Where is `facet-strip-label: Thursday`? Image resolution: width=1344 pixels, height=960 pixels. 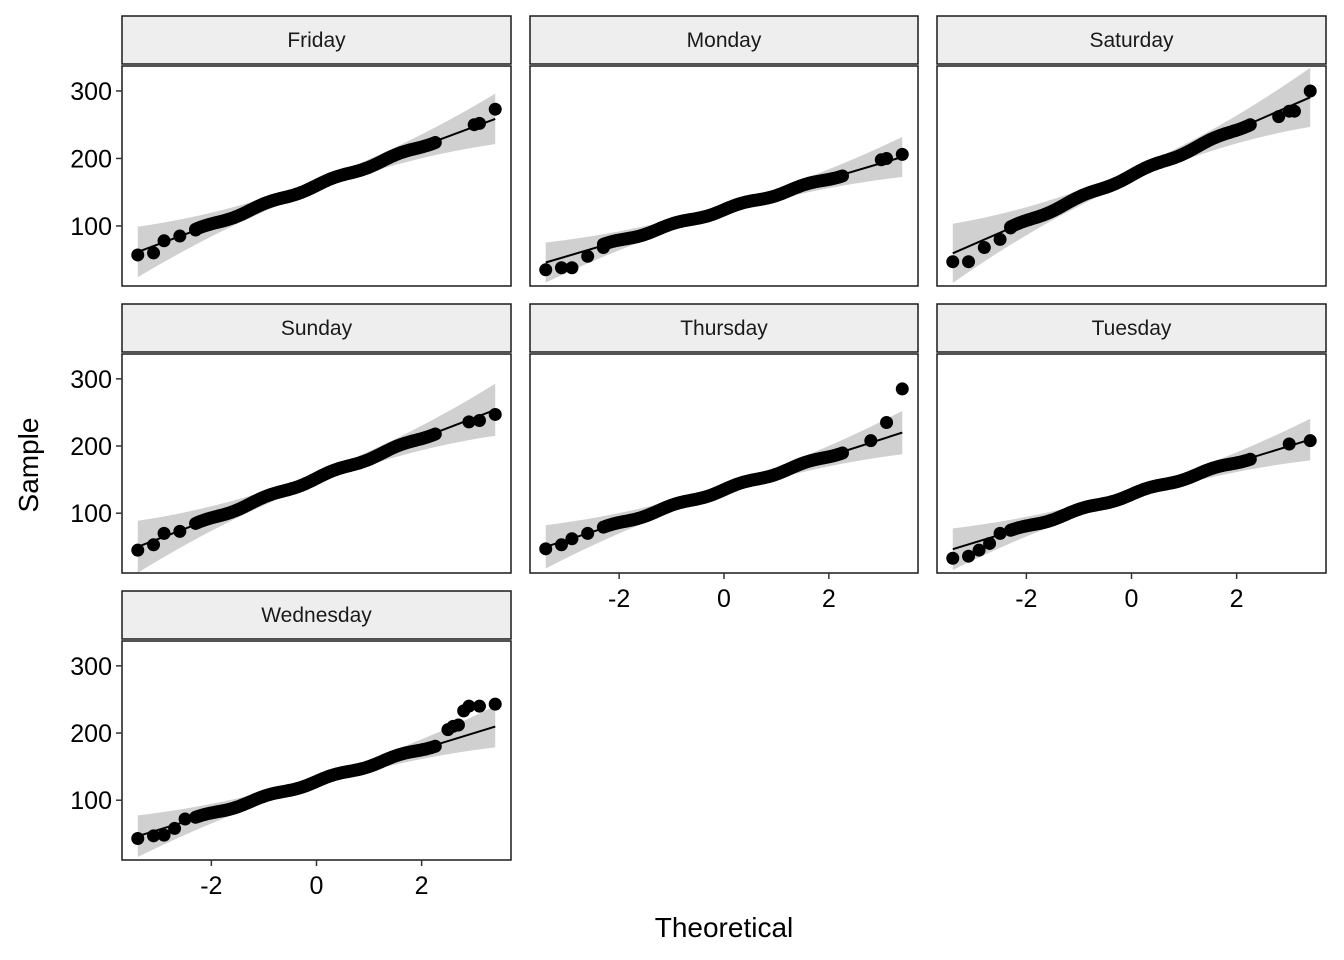
facet-strip-label: Thursday is located at coordinates (724, 328).